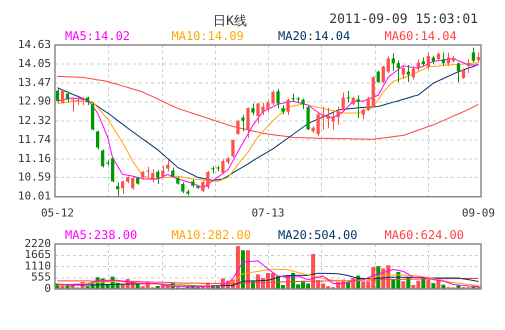 The height and width of the screenshot is (330, 505). Describe the element at coordinates (34, 82) in the screenshot. I see `y-tick-label: 13.47` at that location.